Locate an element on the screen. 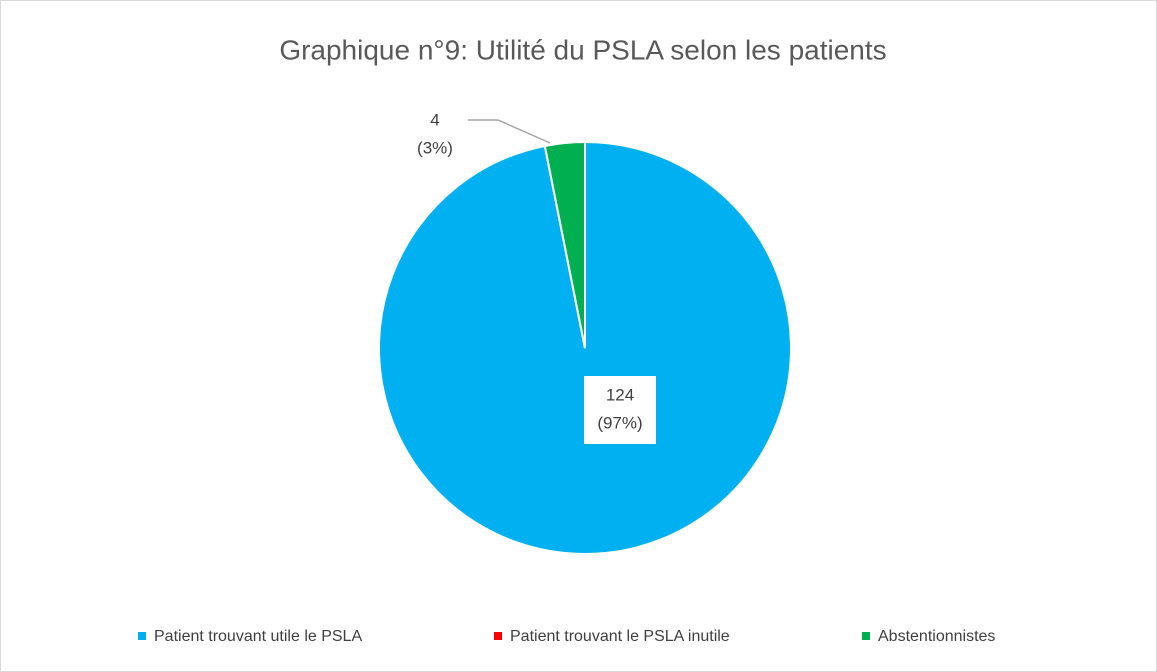 This screenshot has height=672, width=1157. label-box is located at coordinates (620, 410).